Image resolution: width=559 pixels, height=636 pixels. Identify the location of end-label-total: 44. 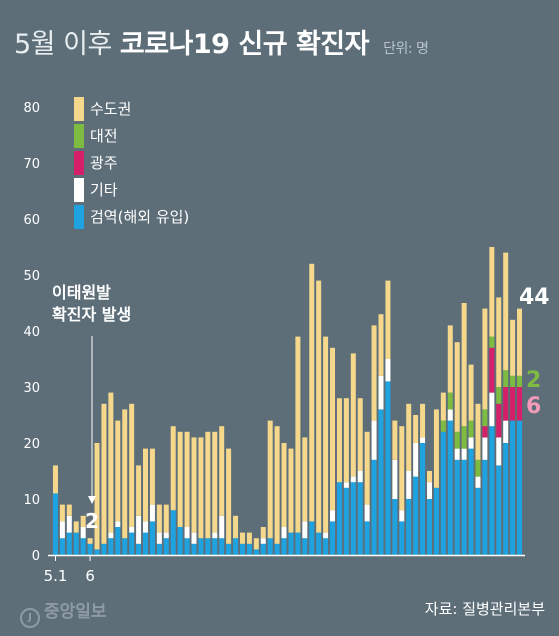
(534, 297).